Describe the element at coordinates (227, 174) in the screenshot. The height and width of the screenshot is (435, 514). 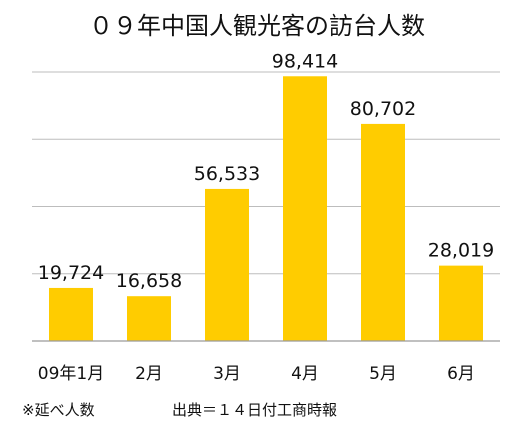
I see `data-label: 56,533` at that location.